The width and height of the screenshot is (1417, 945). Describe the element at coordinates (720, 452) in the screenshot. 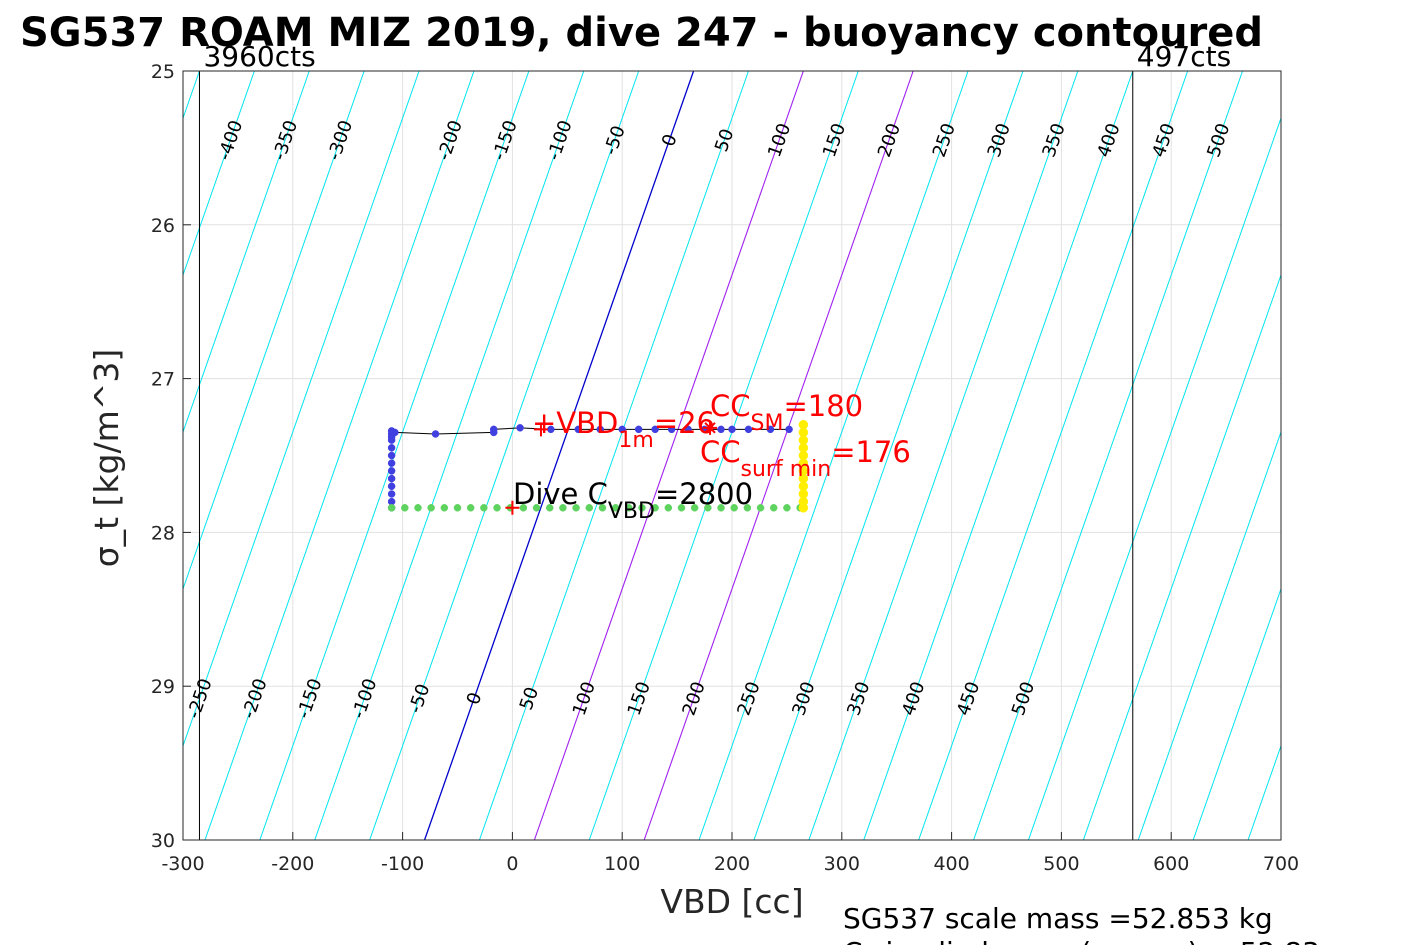

I see `cc-surf-min-label: CC` at that location.